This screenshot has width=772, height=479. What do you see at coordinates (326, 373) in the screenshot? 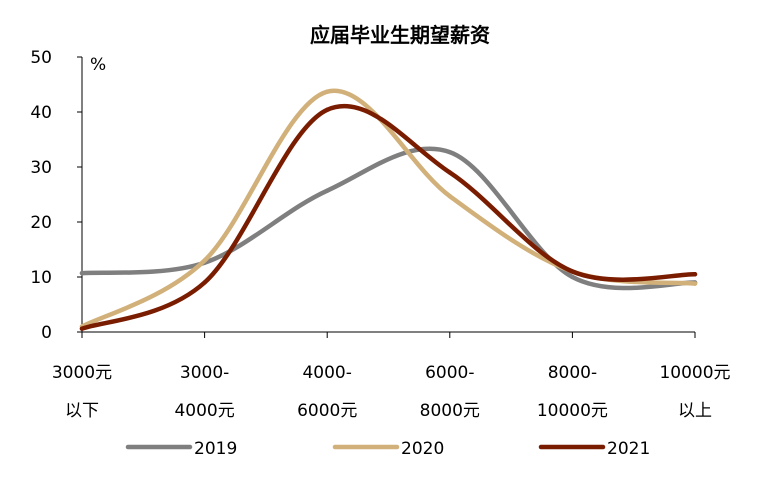
I see `x-tick-label: 4000-` at bounding box center [326, 373].